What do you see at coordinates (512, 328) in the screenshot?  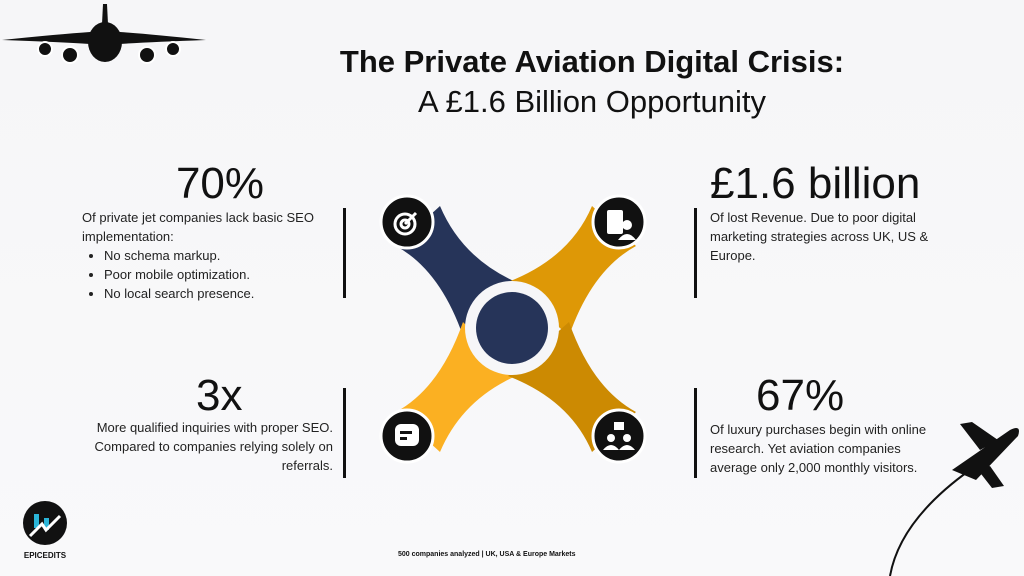 I see `center-circle` at bounding box center [512, 328].